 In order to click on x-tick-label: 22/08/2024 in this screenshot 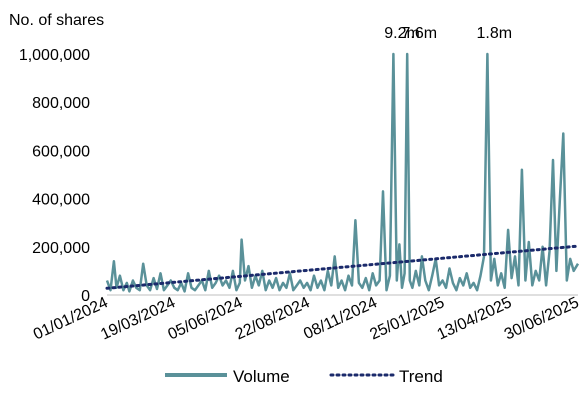, I will do `click(273, 318)`.